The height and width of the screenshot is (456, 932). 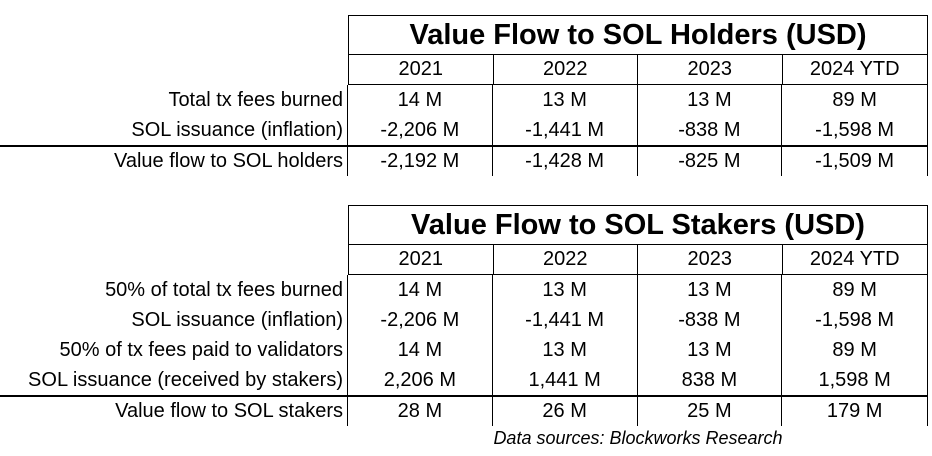 What do you see at coordinates (174, 290) in the screenshot?
I see `row-label: 50% of total tx fees burned` at bounding box center [174, 290].